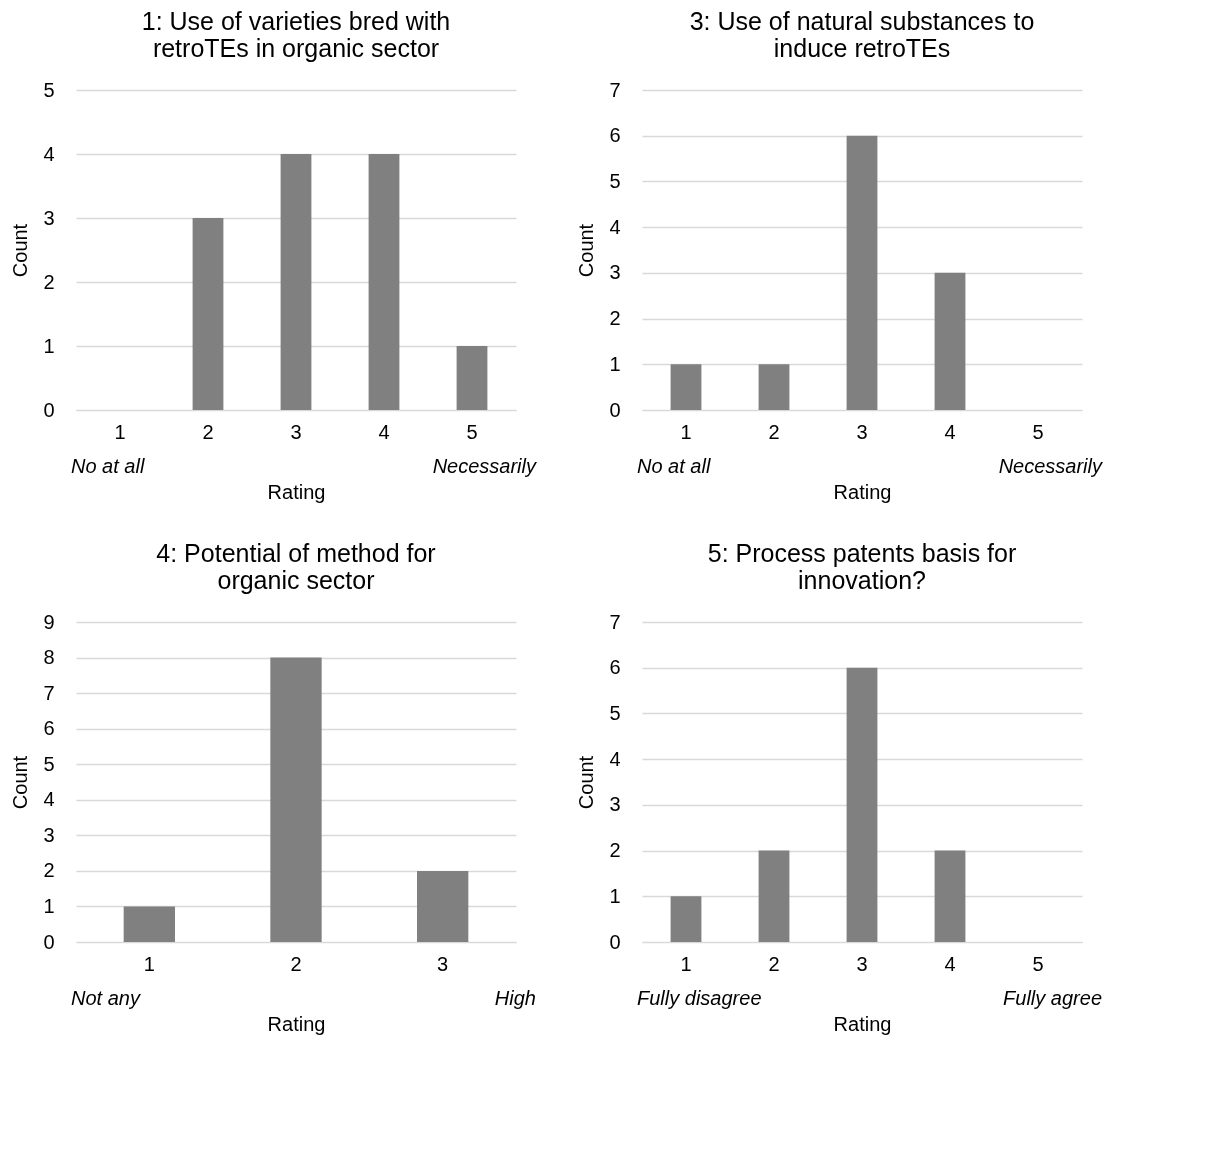  I want to click on chart-title: 3: Use of natural substances to induce retroTEs, so click(862, 34).